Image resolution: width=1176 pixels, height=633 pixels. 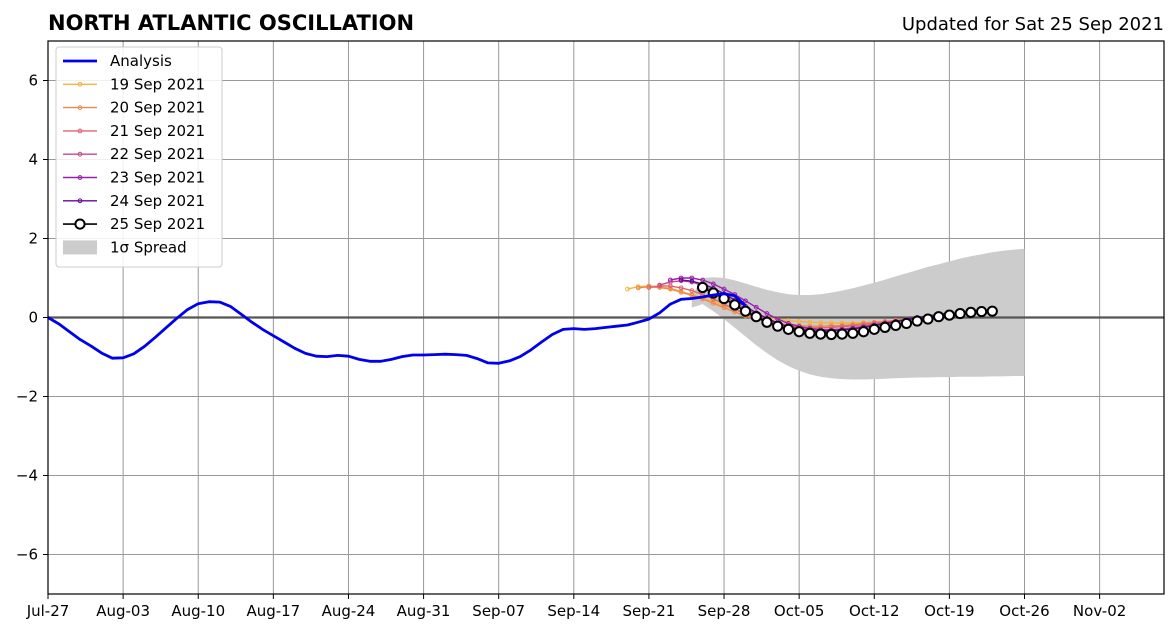 I want to click on legend-entry-1-spread: 1σ Spread, so click(x=125, y=247).